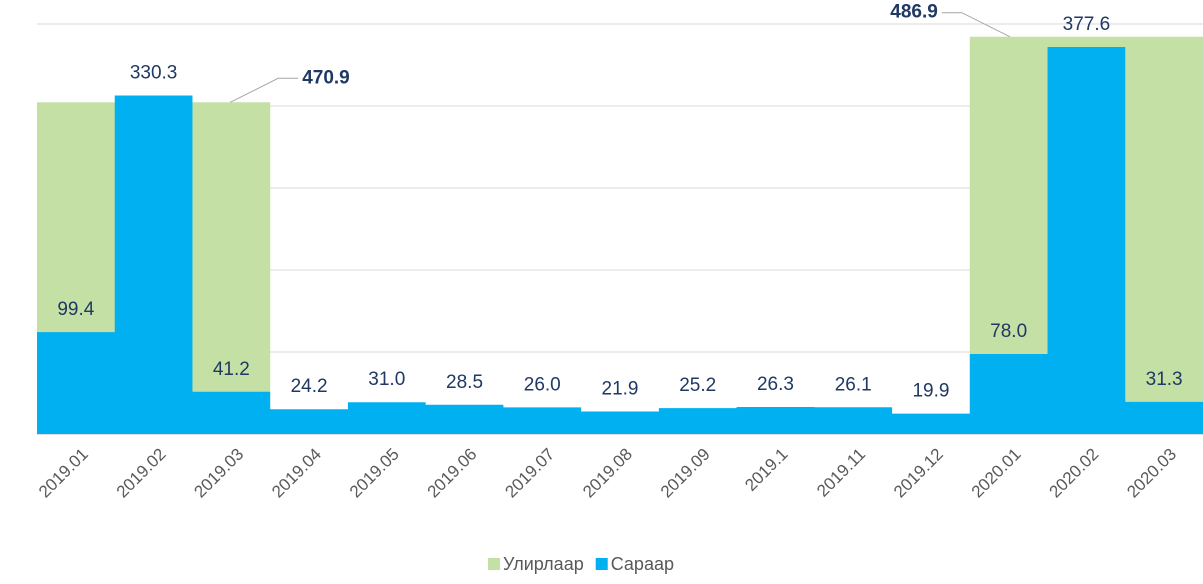  What do you see at coordinates (775, 384) in the screenshot?
I see `data-label: 26.3` at bounding box center [775, 384].